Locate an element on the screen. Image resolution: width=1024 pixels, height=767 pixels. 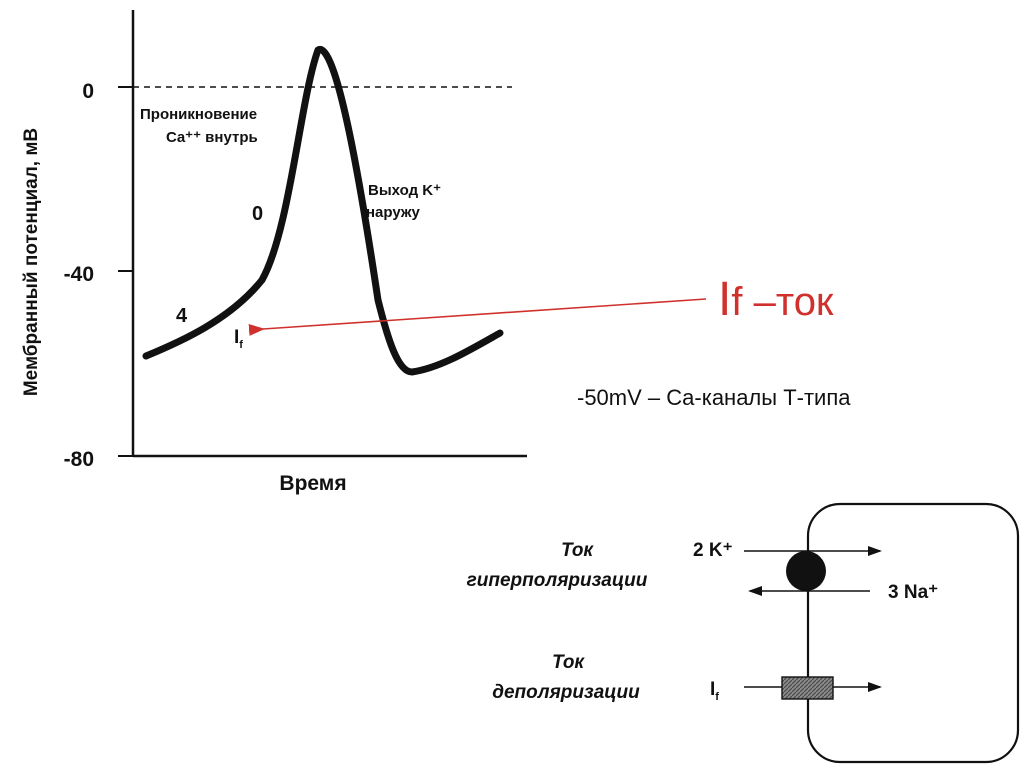
depolarization-current-label-line1: Ток is located at coordinates (568, 662).